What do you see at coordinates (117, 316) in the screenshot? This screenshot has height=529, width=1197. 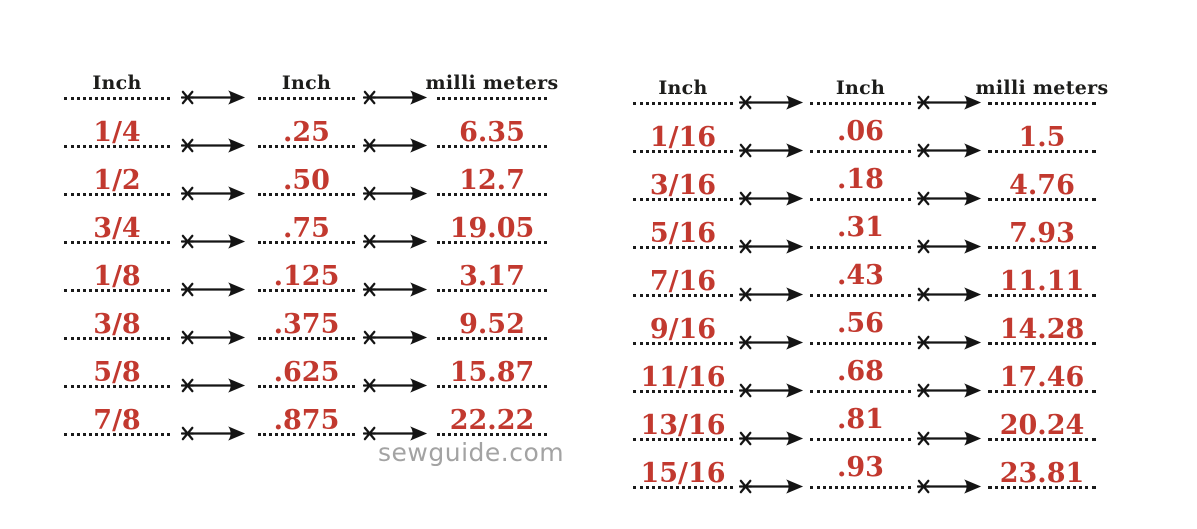 I see `inch-fraction-value: 3/8` at bounding box center [117, 316].